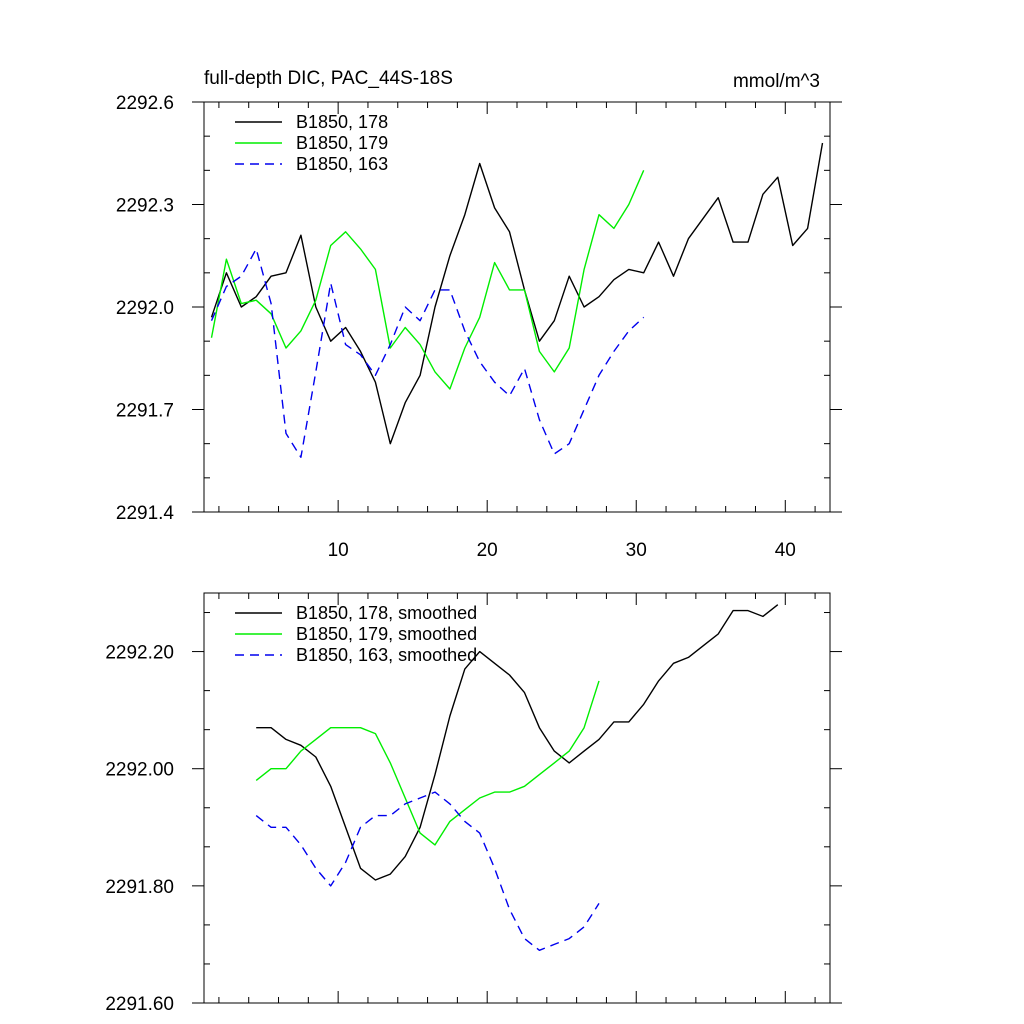 The height and width of the screenshot is (1024, 1024). What do you see at coordinates (487, 550) in the screenshot?
I see `x-tick-label: 20` at bounding box center [487, 550].